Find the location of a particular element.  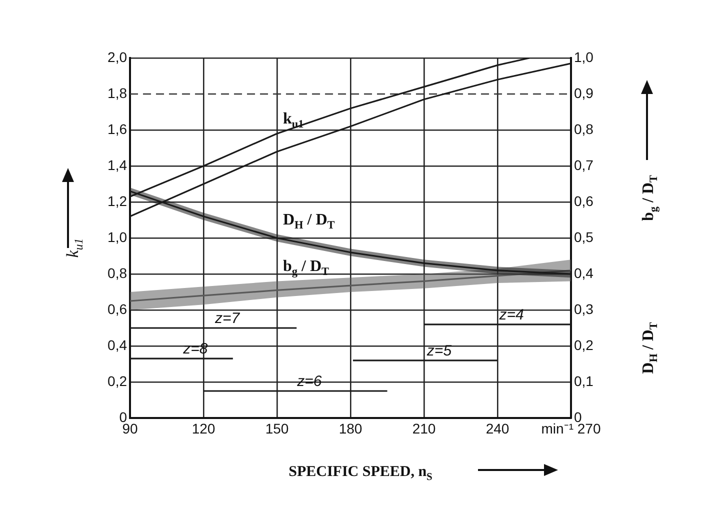

y2-tick-label: 1,0 is located at coordinates (584, 56).